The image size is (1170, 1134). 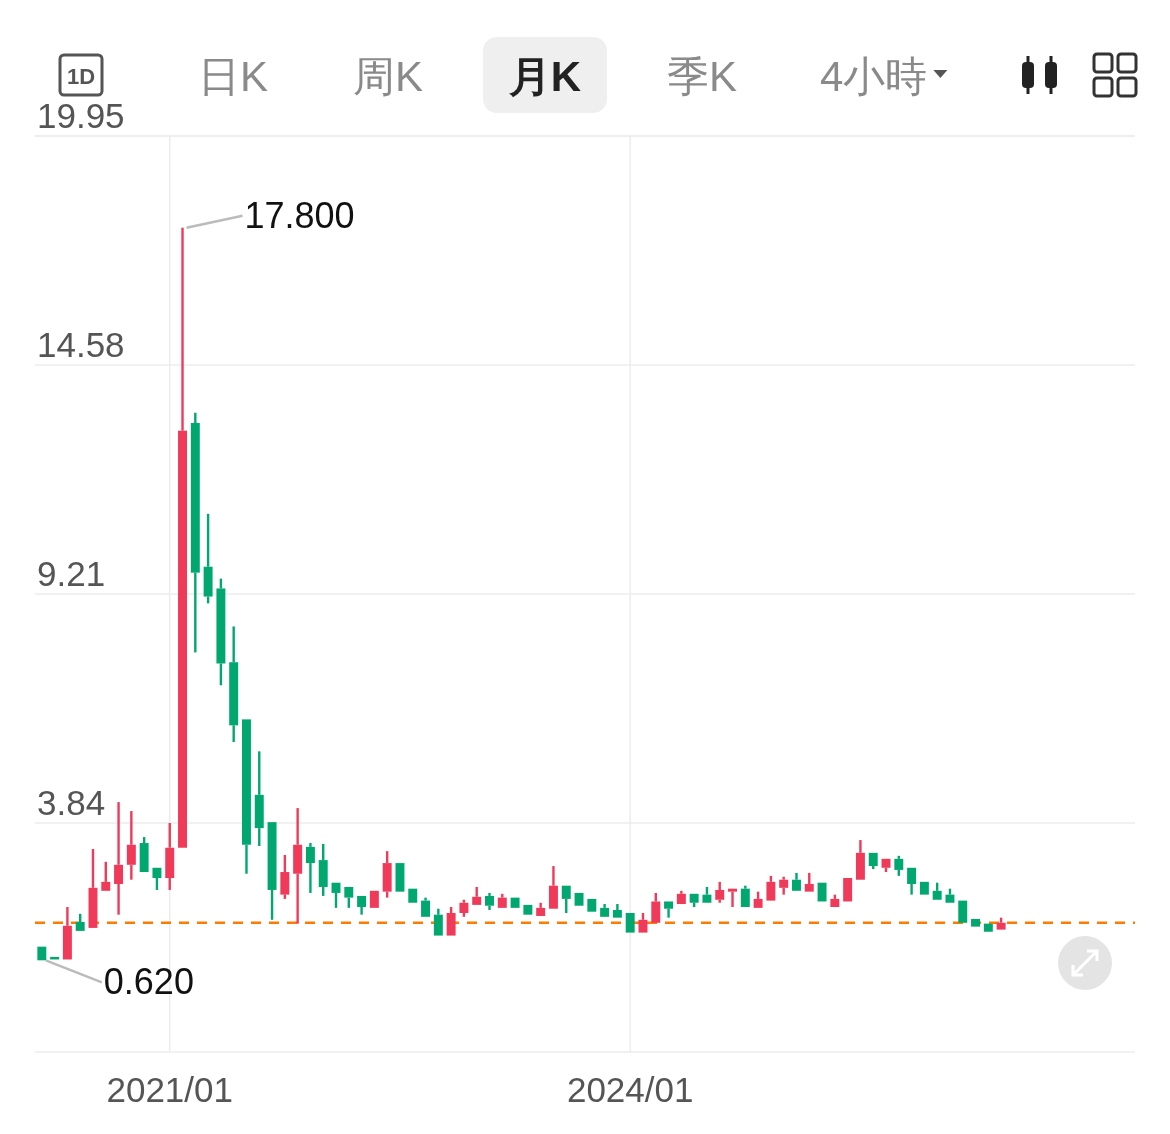 I want to click on x-tick-label: 2024/01, so click(x=630, y=1089).